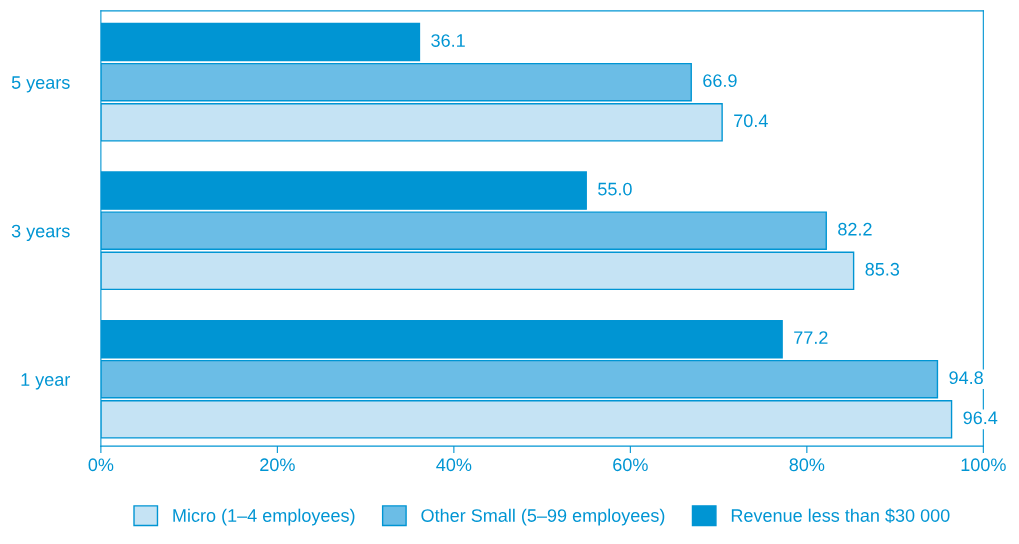 The height and width of the screenshot is (544, 1019). What do you see at coordinates (40, 84) in the screenshot?
I see `y-tick-label: 5 years` at bounding box center [40, 84].